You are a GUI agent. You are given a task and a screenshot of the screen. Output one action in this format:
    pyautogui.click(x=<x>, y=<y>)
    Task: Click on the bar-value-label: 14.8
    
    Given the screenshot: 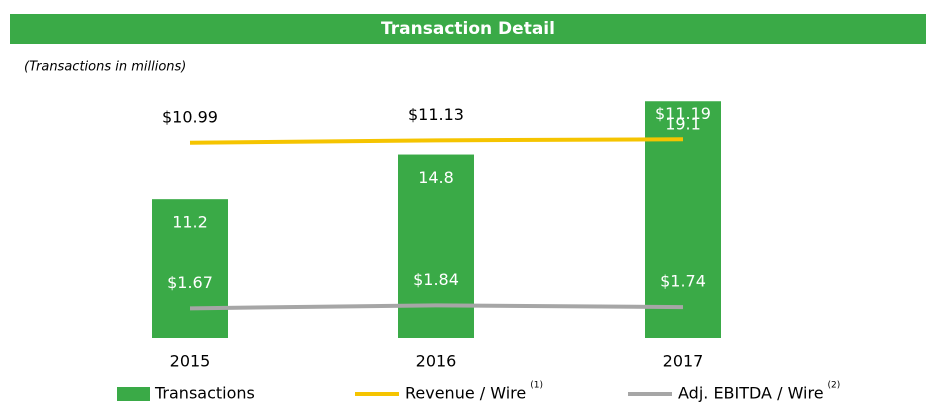 What is the action you would take?
    pyautogui.click(x=436, y=177)
    